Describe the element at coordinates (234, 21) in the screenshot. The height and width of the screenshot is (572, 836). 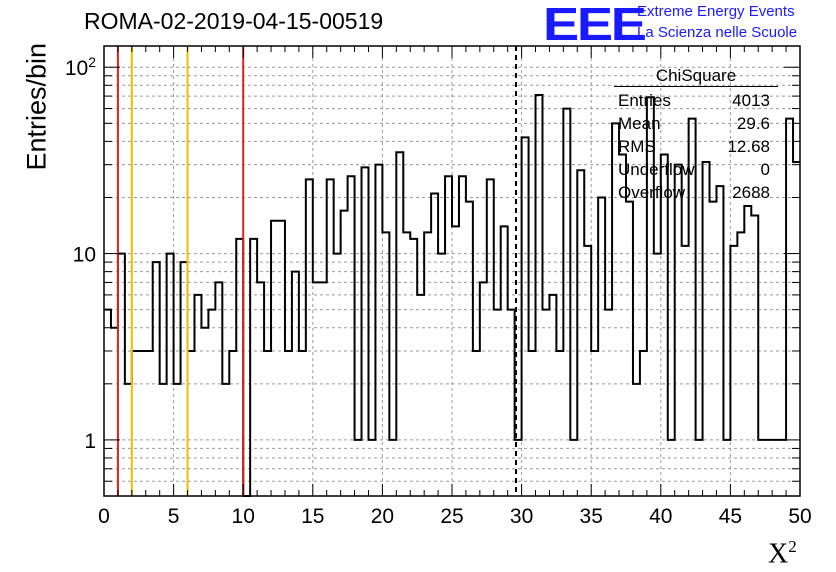
I see `chart-title: ROMA-02-2019-04-15-00519` at that location.